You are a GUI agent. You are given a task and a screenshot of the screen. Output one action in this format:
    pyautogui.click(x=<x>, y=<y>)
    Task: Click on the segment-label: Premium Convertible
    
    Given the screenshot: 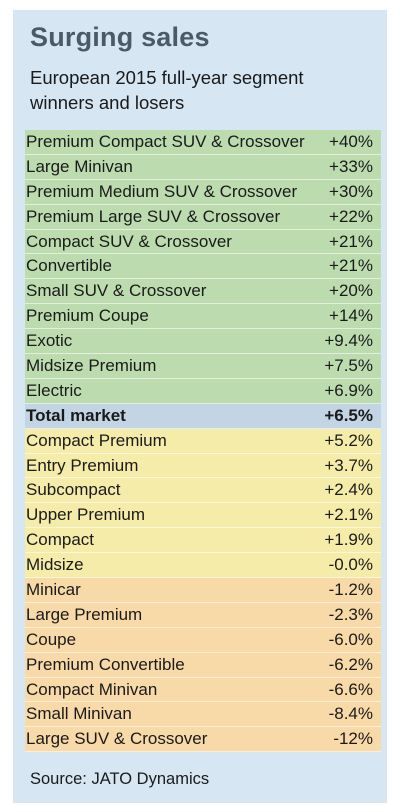 What is the action you would take?
    pyautogui.click(x=105, y=664)
    